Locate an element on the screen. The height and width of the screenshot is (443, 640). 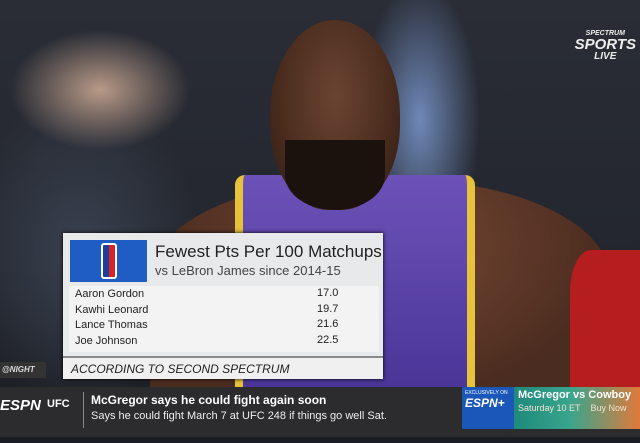
divider is located at coordinates (83, 410).